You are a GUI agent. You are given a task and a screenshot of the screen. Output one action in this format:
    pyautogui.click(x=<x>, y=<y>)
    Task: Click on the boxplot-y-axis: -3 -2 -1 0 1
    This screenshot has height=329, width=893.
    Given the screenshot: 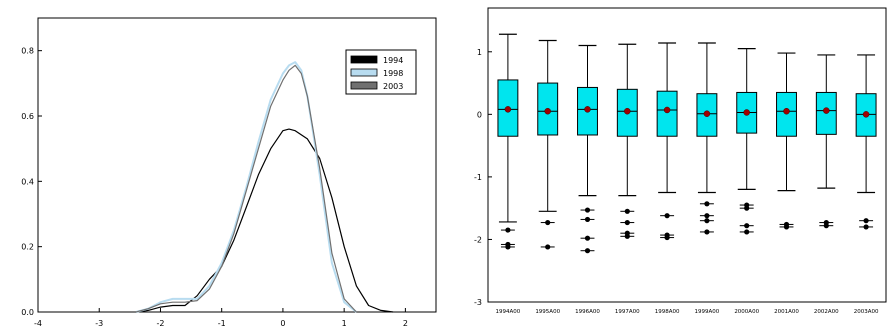 What is the action you would take?
    pyautogui.click(x=483, y=177)
    